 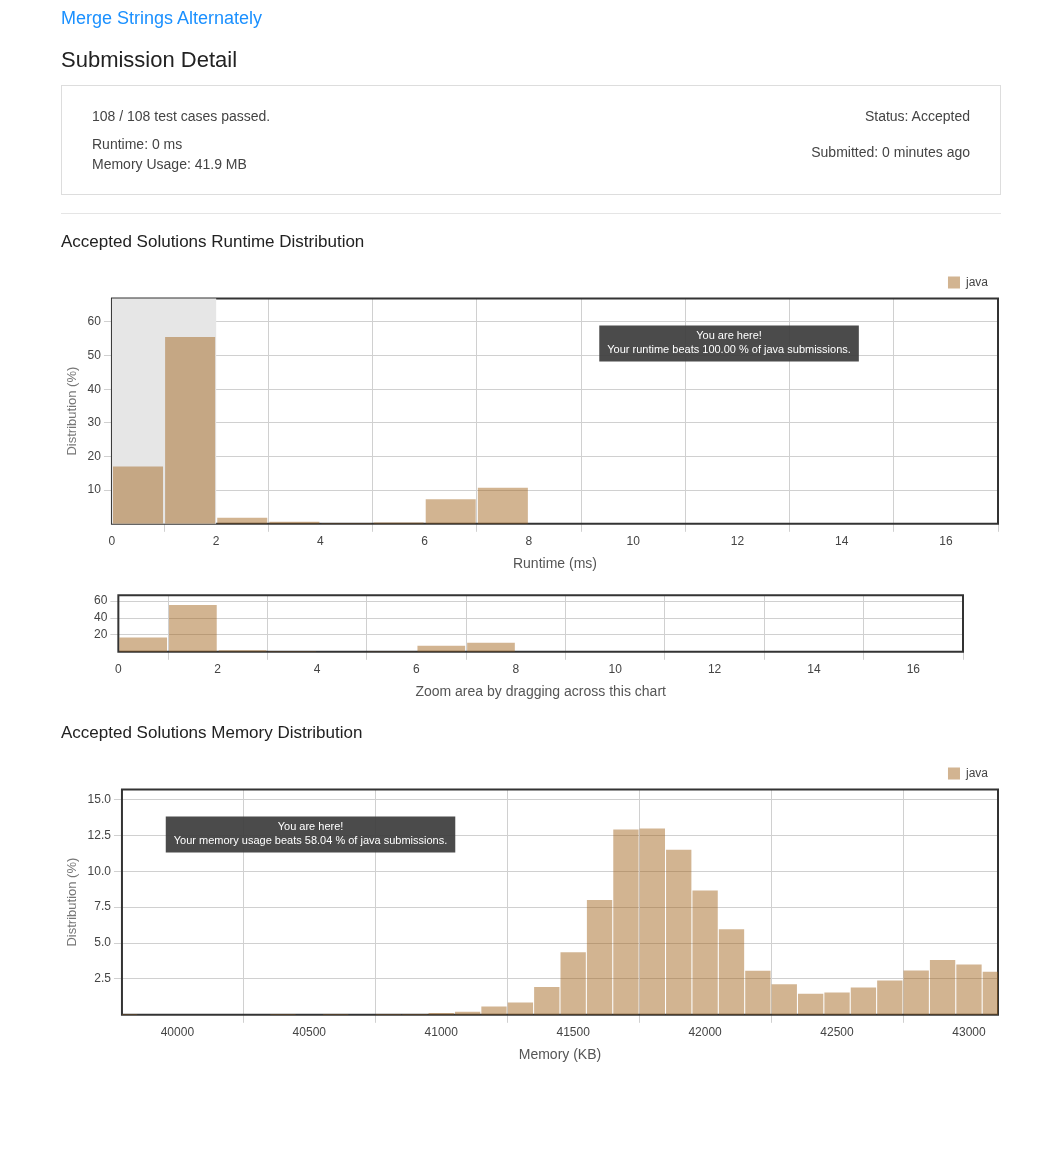 What do you see at coordinates (103, 906) in the screenshot?
I see `y-tick-label: 7.5` at bounding box center [103, 906].